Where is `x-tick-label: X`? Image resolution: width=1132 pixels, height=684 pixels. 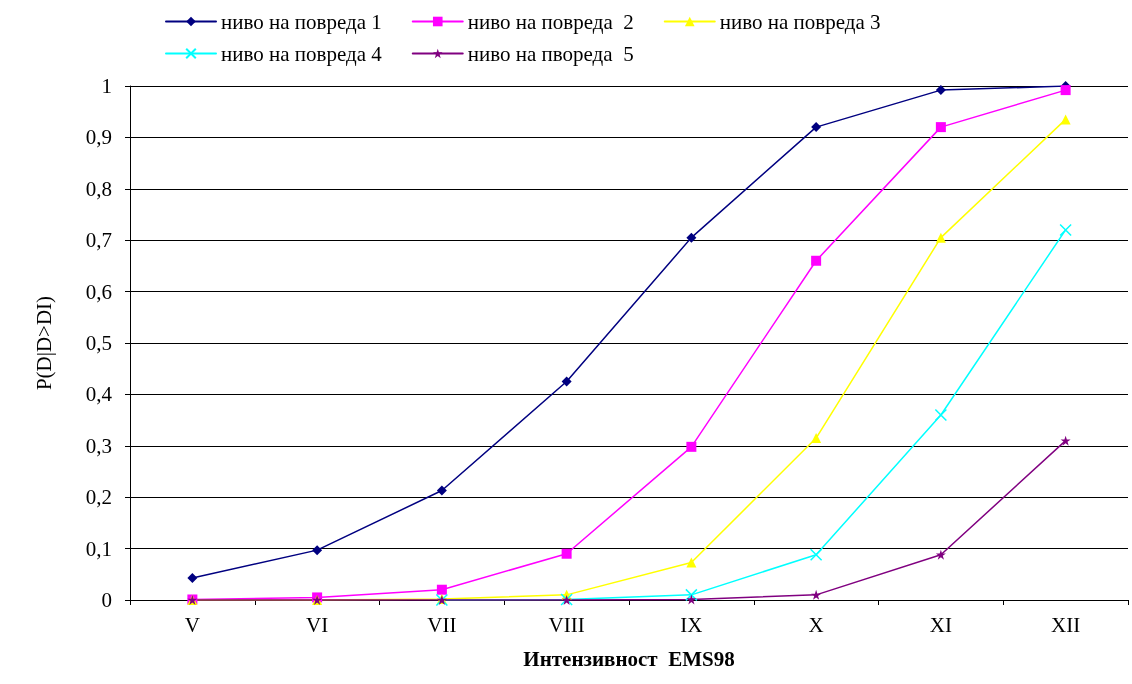
x-tick-label: X is located at coordinates (816, 624).